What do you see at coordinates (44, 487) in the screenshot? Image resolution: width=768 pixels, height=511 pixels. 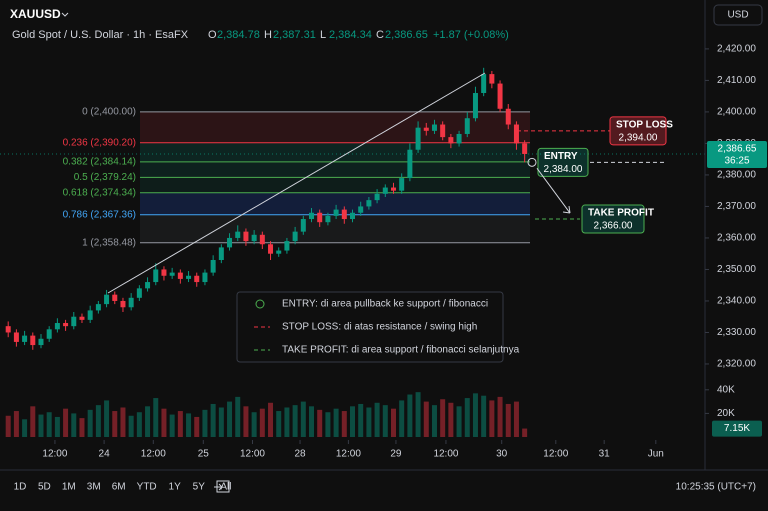 I see `range-button: 5D` at bounding box center [44, 487].